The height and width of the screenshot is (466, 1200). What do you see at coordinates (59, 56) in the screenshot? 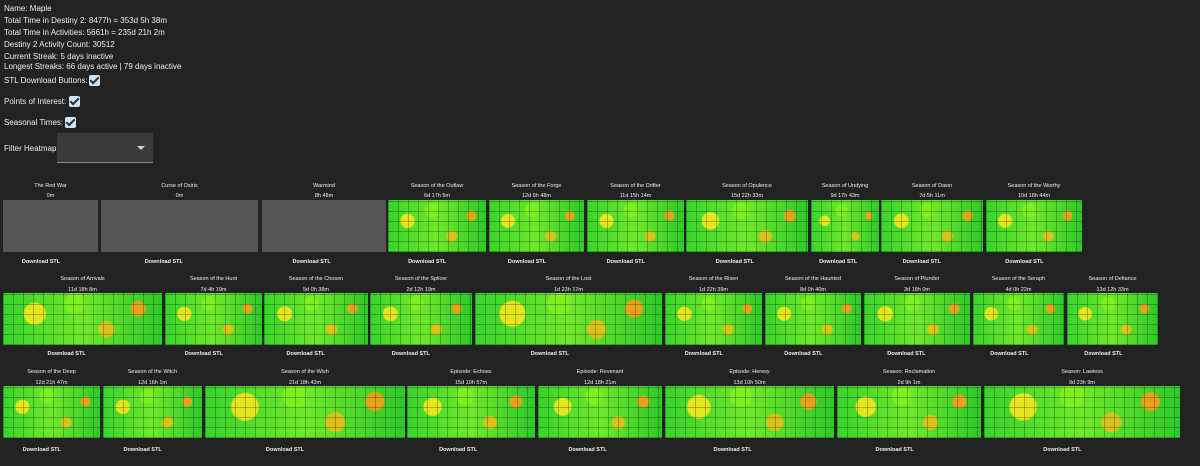
I see `header-line: Current Streak: 5 days inactive` at bounding box center [59, 56].